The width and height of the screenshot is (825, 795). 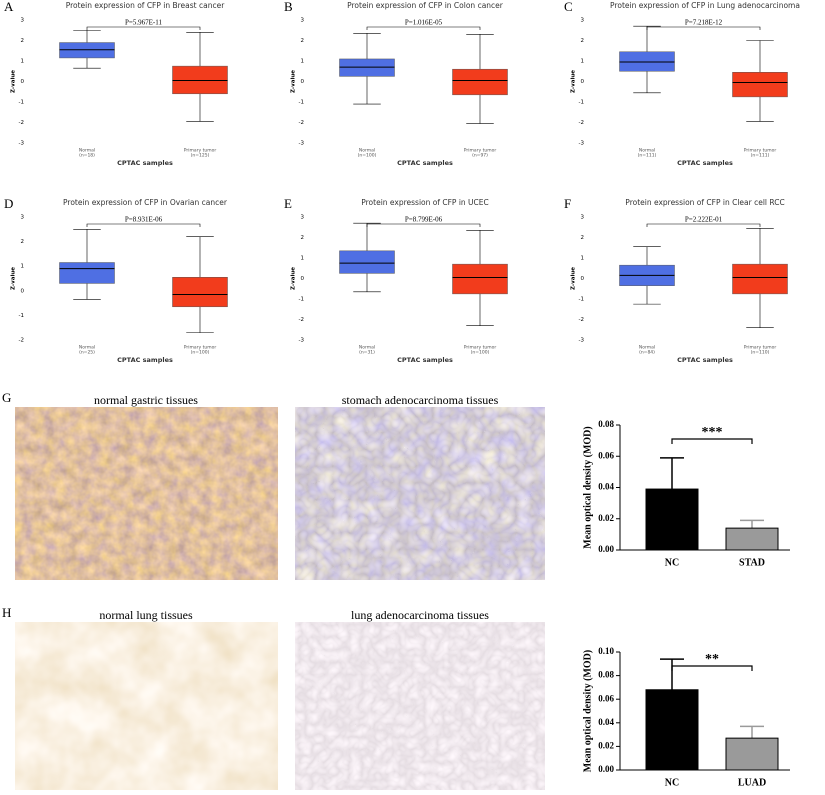 I want to click on panel-letter: A, so click(x=9, y=7).